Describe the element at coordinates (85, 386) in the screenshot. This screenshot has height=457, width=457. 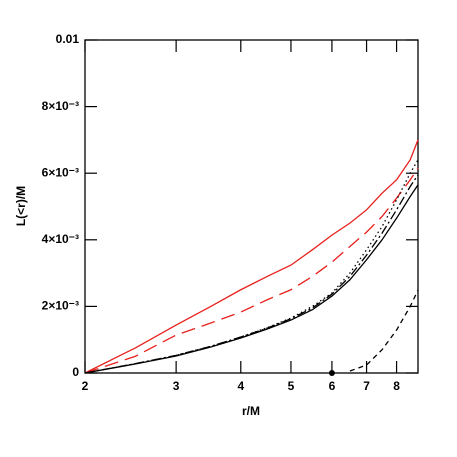
I see `x-tick-label: 2` at that location.